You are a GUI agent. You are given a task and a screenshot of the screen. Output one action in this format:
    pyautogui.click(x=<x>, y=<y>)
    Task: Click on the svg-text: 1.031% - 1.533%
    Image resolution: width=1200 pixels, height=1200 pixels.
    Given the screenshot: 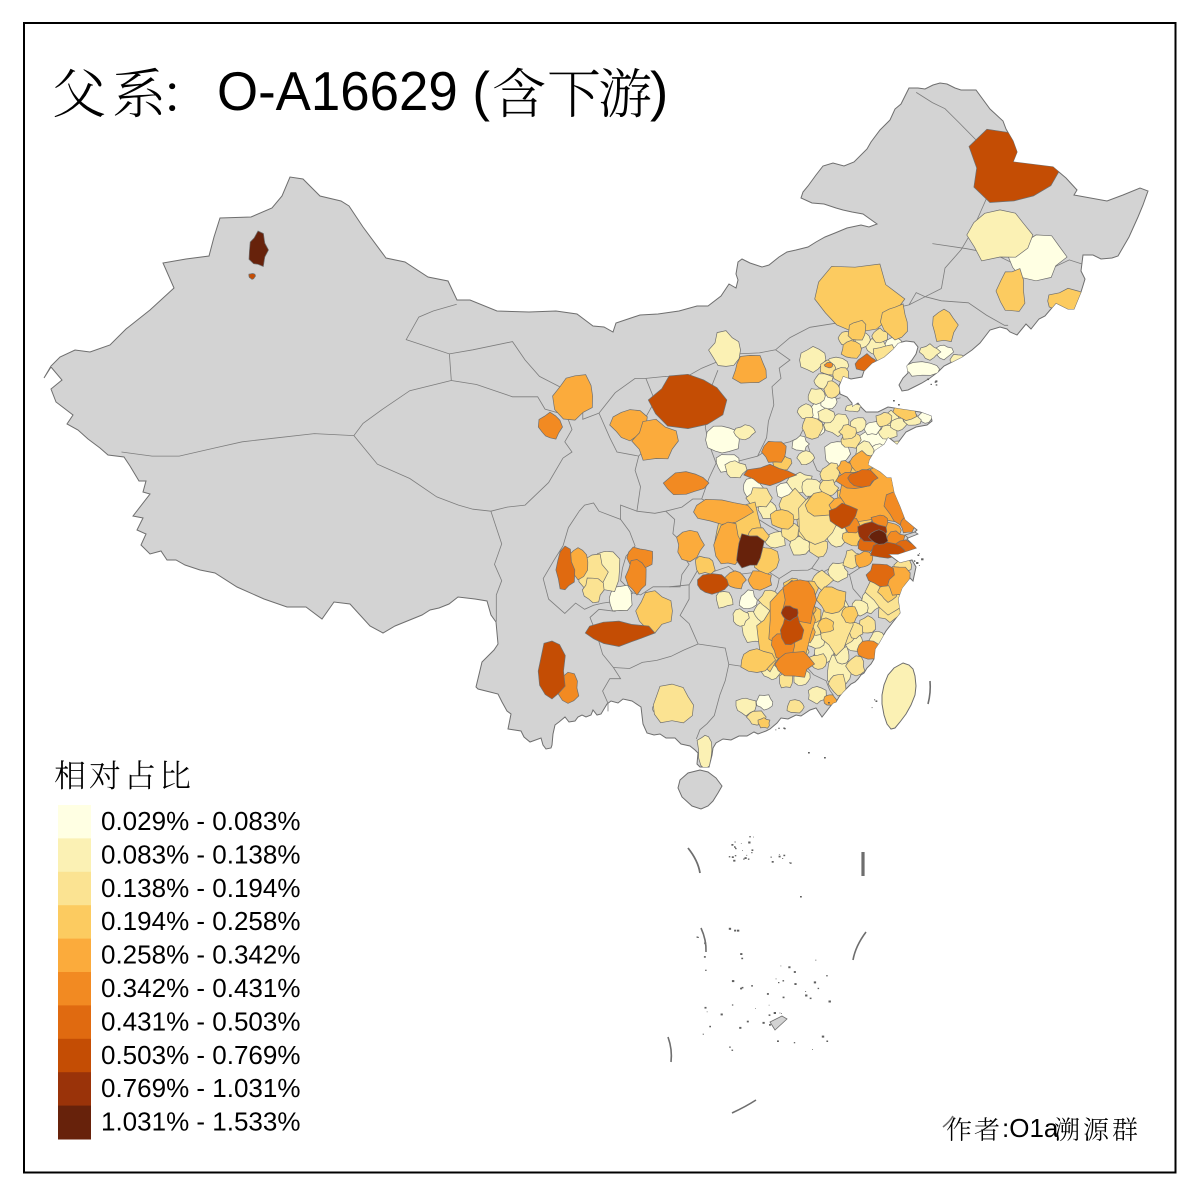 What is the action you would take?
    pyautogui.click(x=200, y=1122)
    